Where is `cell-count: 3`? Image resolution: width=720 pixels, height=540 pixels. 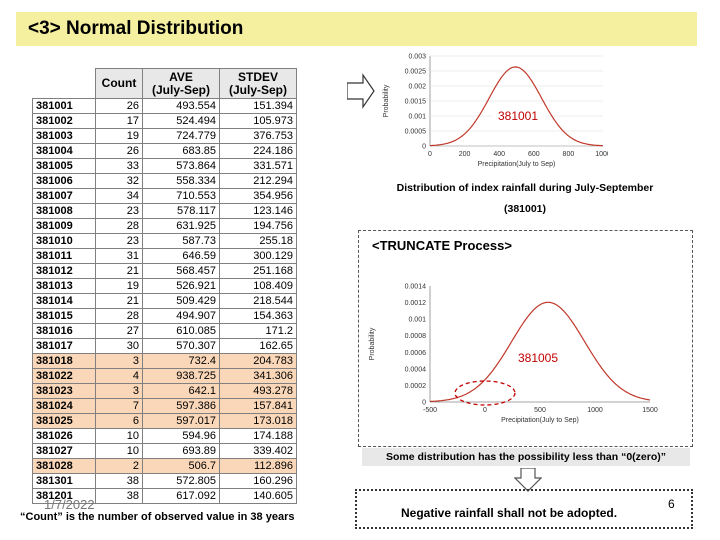
cell-count: 3 is located at coordinates (119, 361).